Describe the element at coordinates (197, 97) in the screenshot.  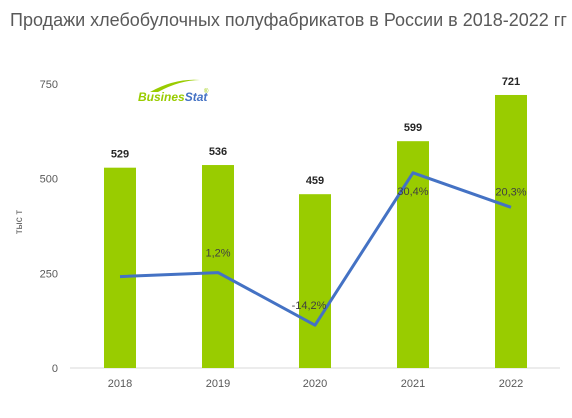
I see `logo-text-accent: Stat` at that location.